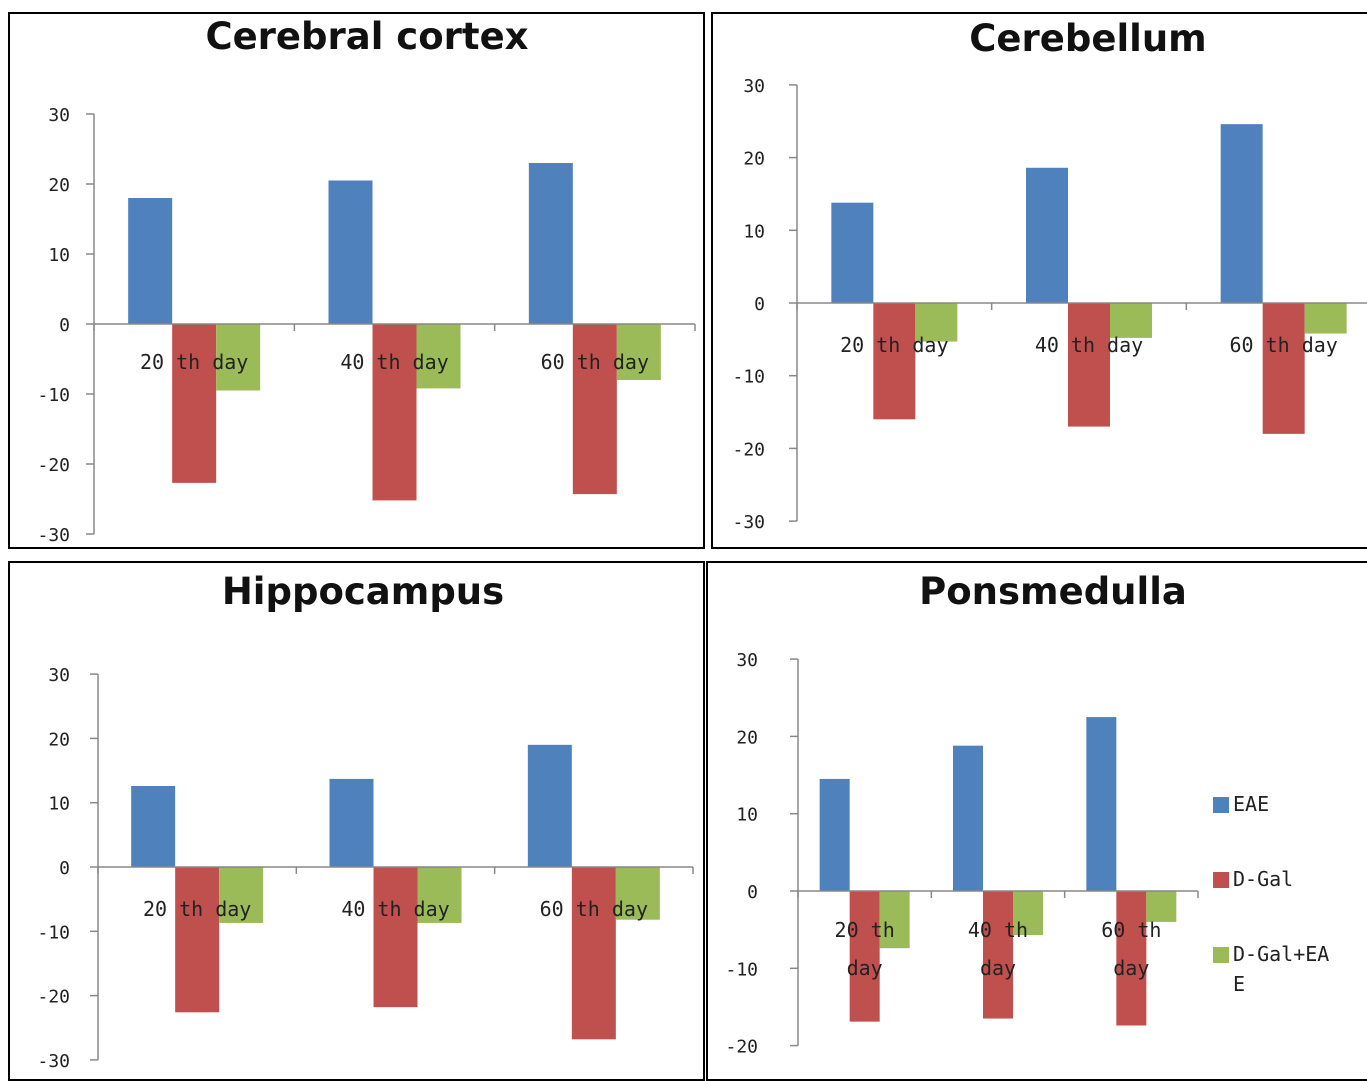  Describe the element at coordinates (1263, 879) in the screenshot. I see `legend-label-d-gal: D-Gal` at that location.